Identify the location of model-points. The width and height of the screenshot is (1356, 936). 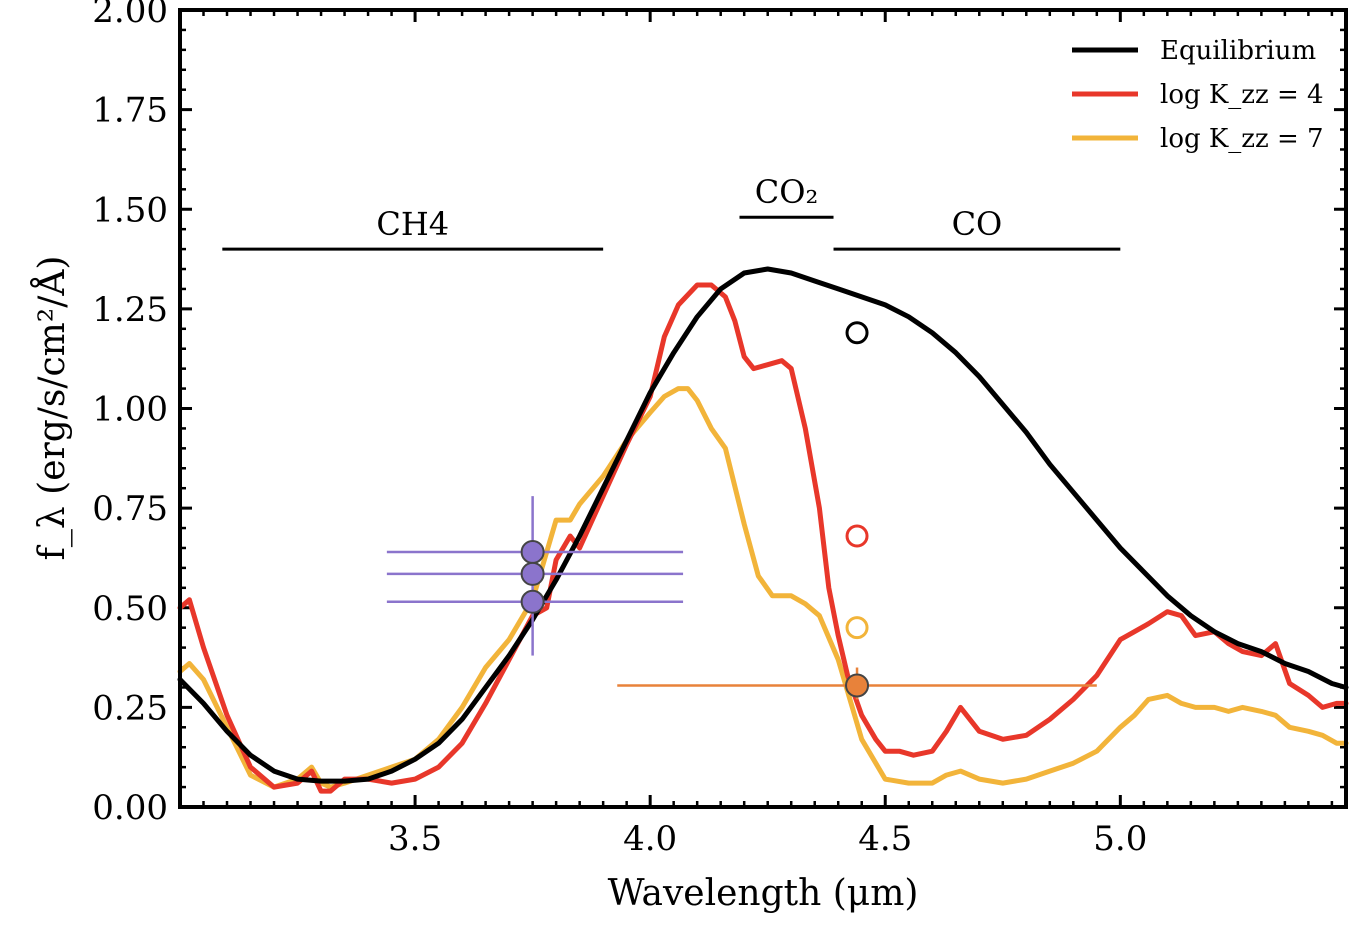
(857, 480).